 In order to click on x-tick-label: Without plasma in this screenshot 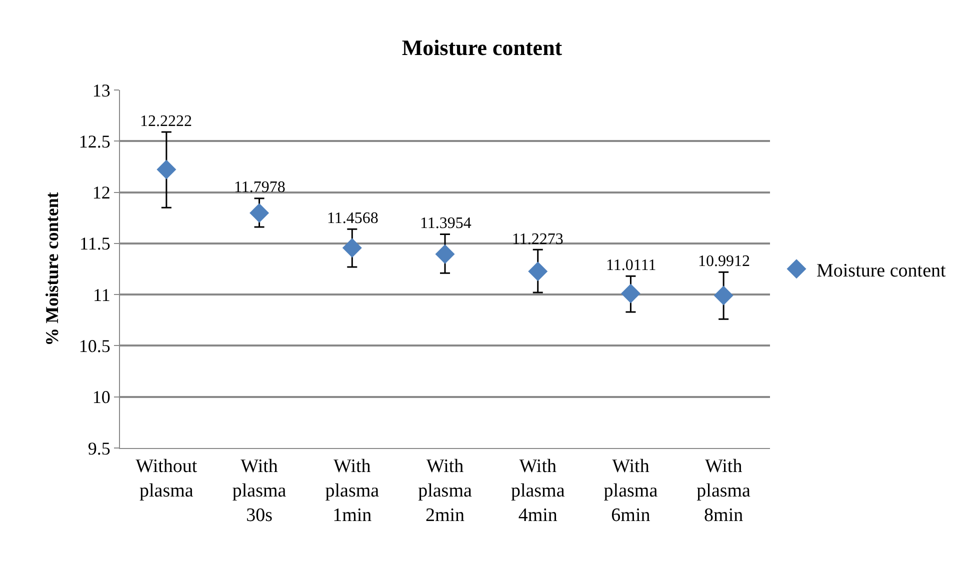, I will do `click(167, 479)`.